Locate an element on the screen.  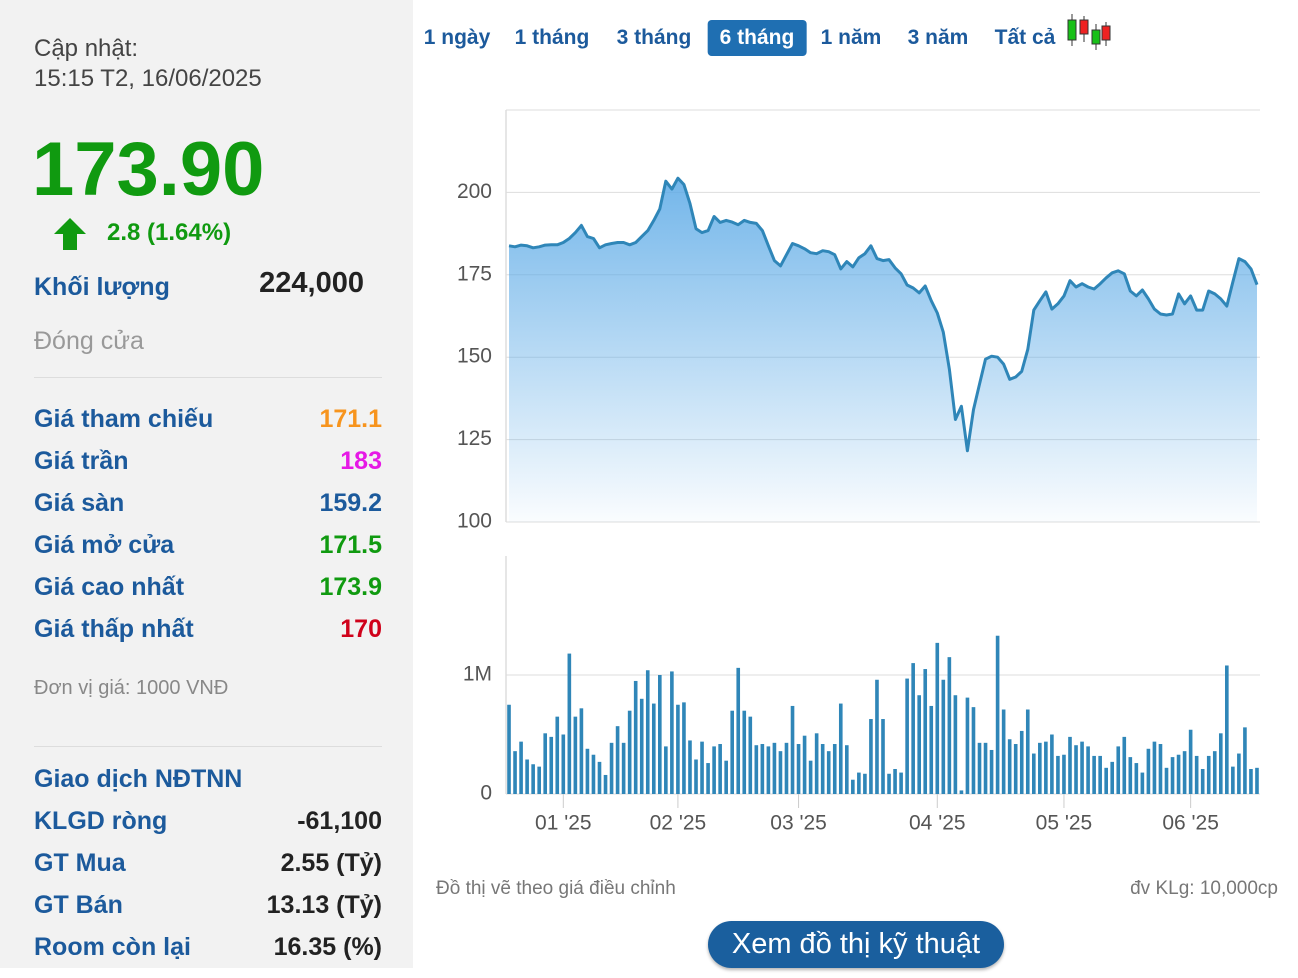
y-tick-label: 175 is located at coordinates (474, 273).